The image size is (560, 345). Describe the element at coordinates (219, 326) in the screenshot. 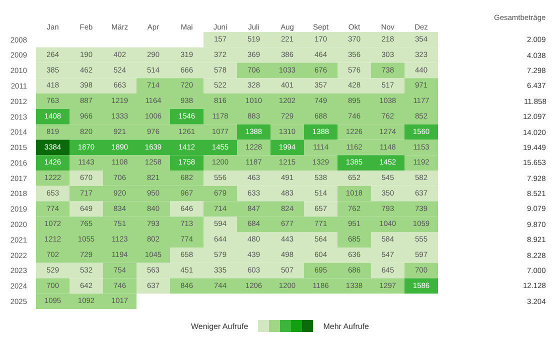

I see `text: Weniger Aufrufe` at that location.